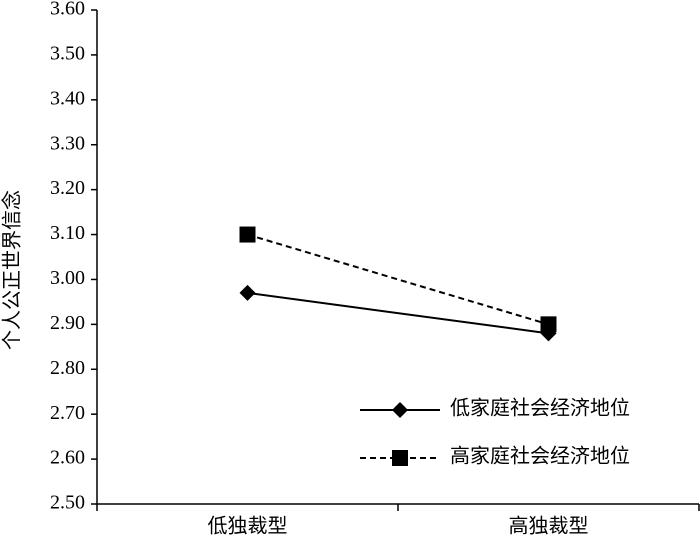  Describe the element at coordinates (67, 503) in the screenshot. I see `y-tick-label: 2.50` at that location.